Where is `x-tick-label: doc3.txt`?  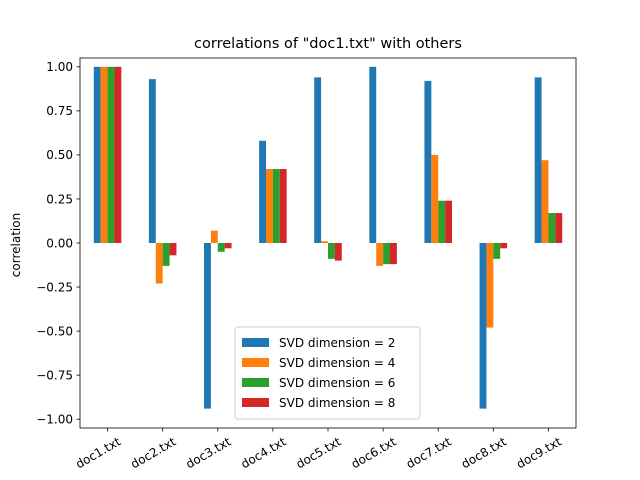
x-tick-label: doc3.txt is located at coordinates (208, 452).